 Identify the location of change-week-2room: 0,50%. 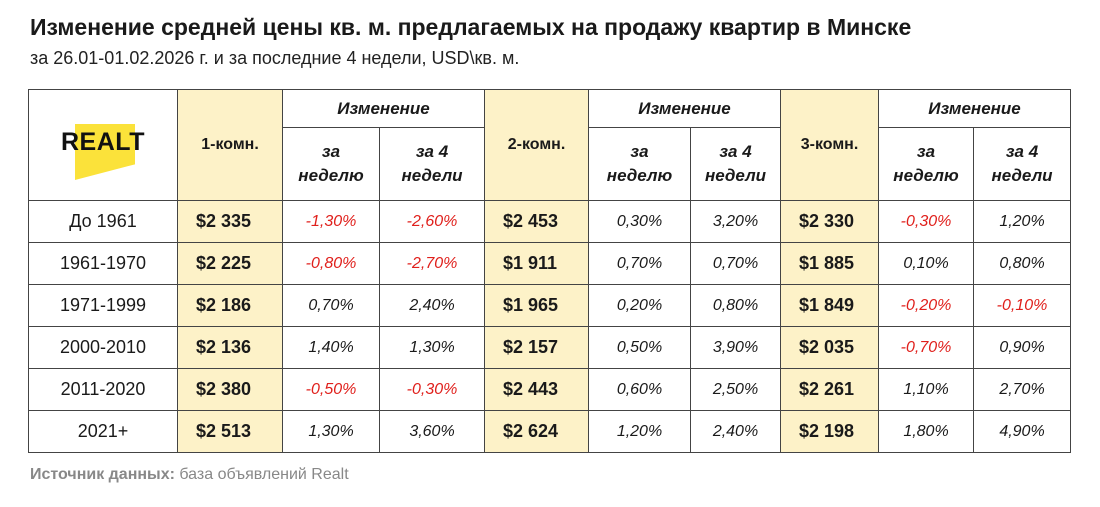
(639, 347).